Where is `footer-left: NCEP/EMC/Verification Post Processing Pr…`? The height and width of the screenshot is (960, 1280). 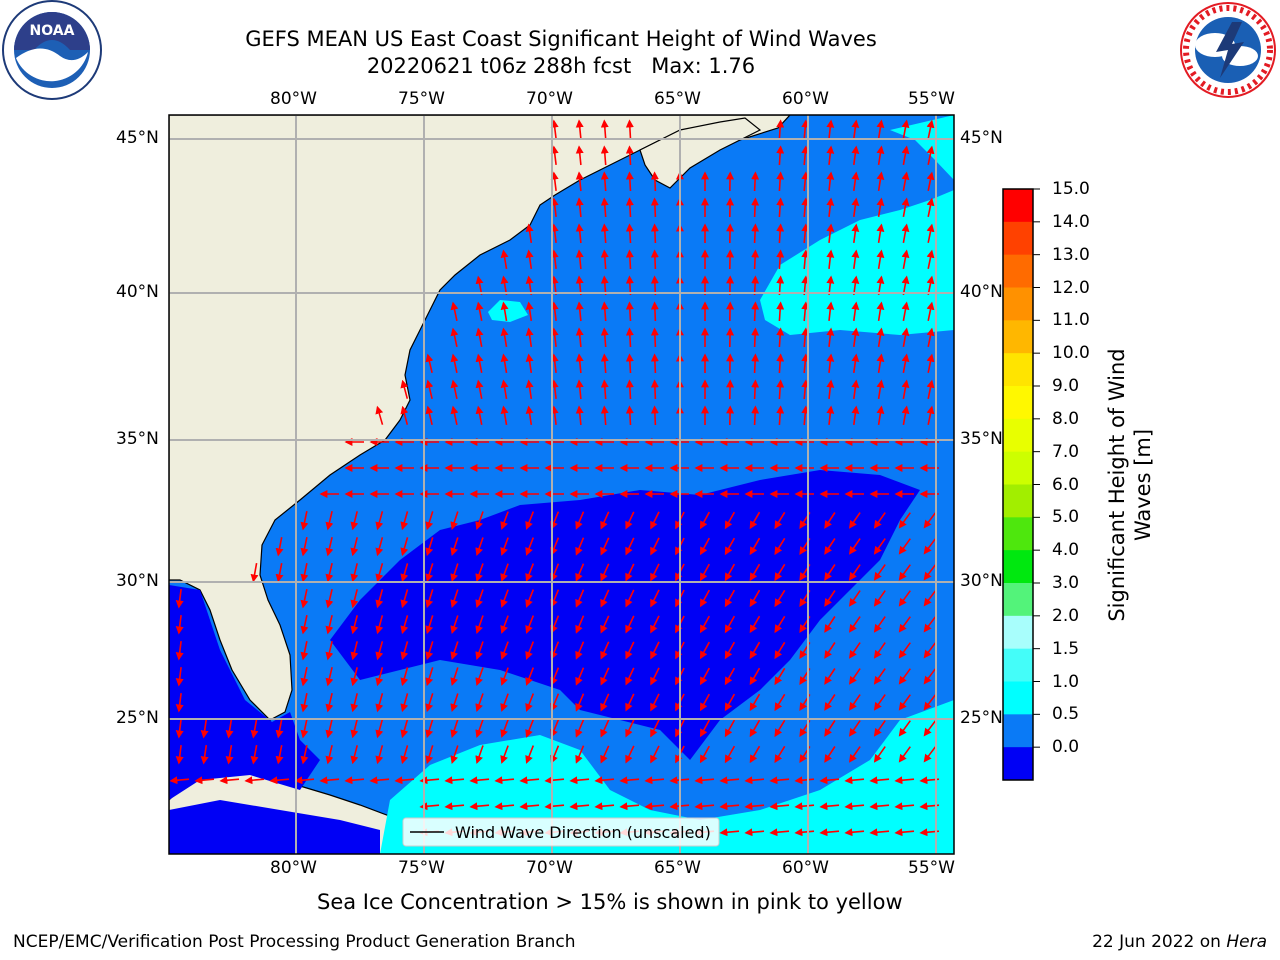 footer-left: NCEP/EMC/Verification Post Processing Pr… is located at coordinates (294, 942).